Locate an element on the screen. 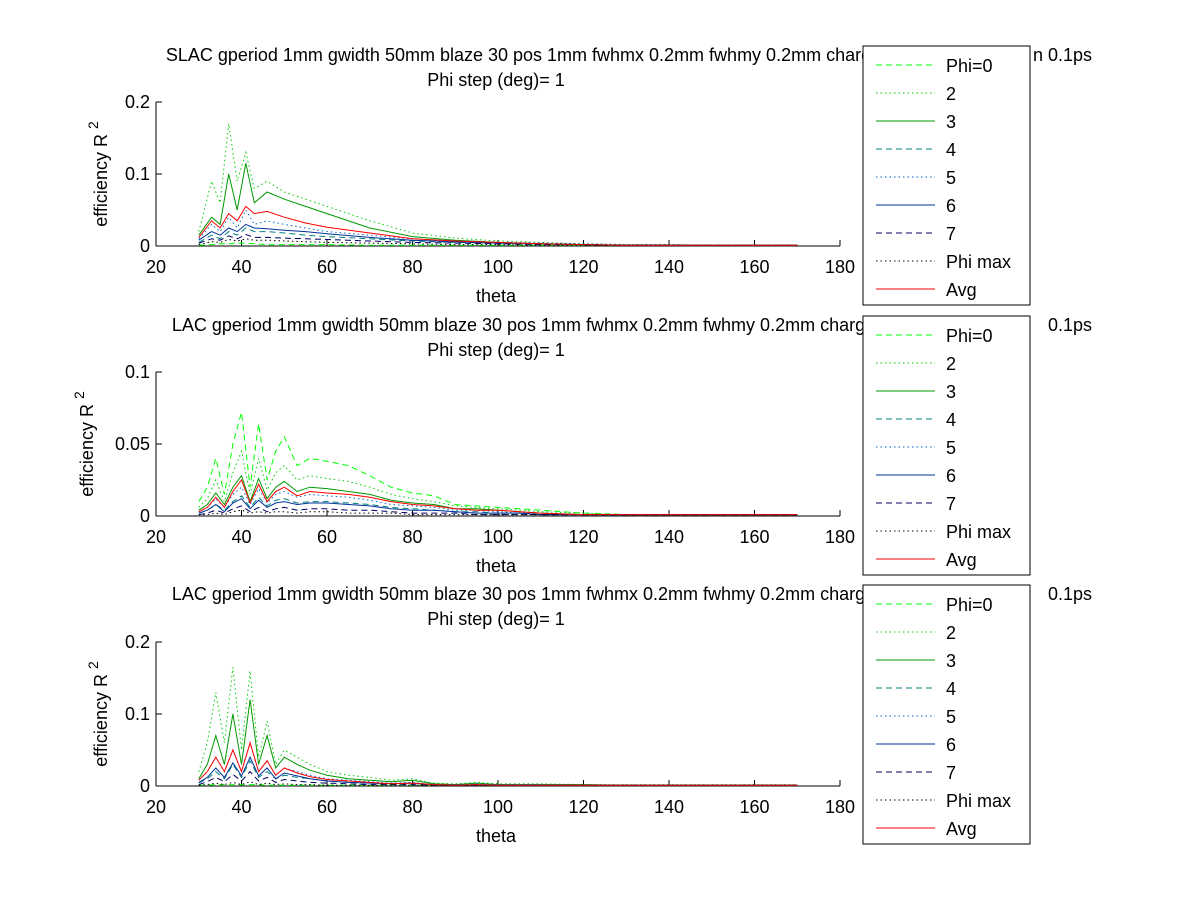 This screenshot has height=901, width=1200. series-line-phi-max is located at coordinates (498, 512).